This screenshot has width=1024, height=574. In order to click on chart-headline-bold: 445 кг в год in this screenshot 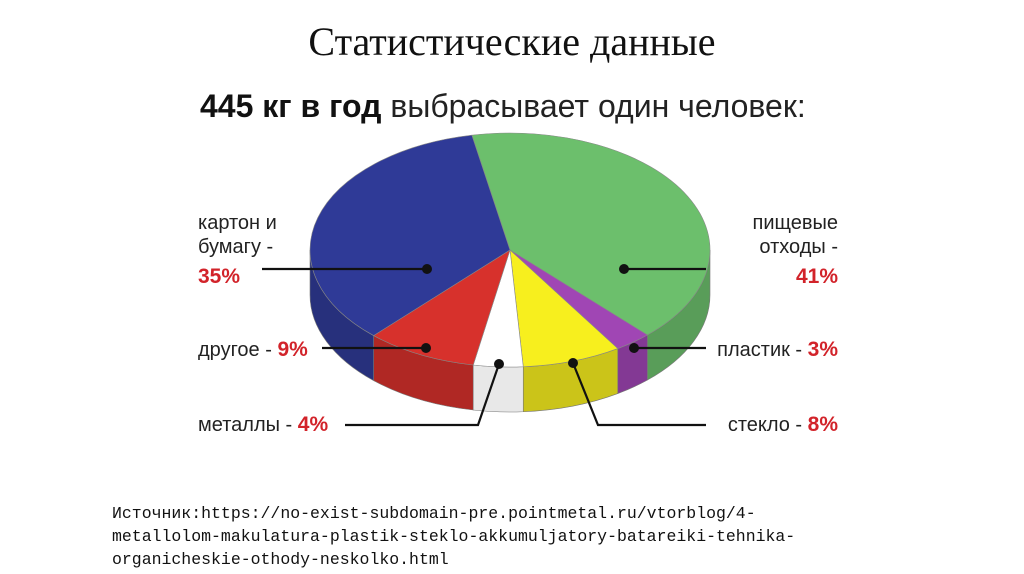, I will do `click(290, 106)`.